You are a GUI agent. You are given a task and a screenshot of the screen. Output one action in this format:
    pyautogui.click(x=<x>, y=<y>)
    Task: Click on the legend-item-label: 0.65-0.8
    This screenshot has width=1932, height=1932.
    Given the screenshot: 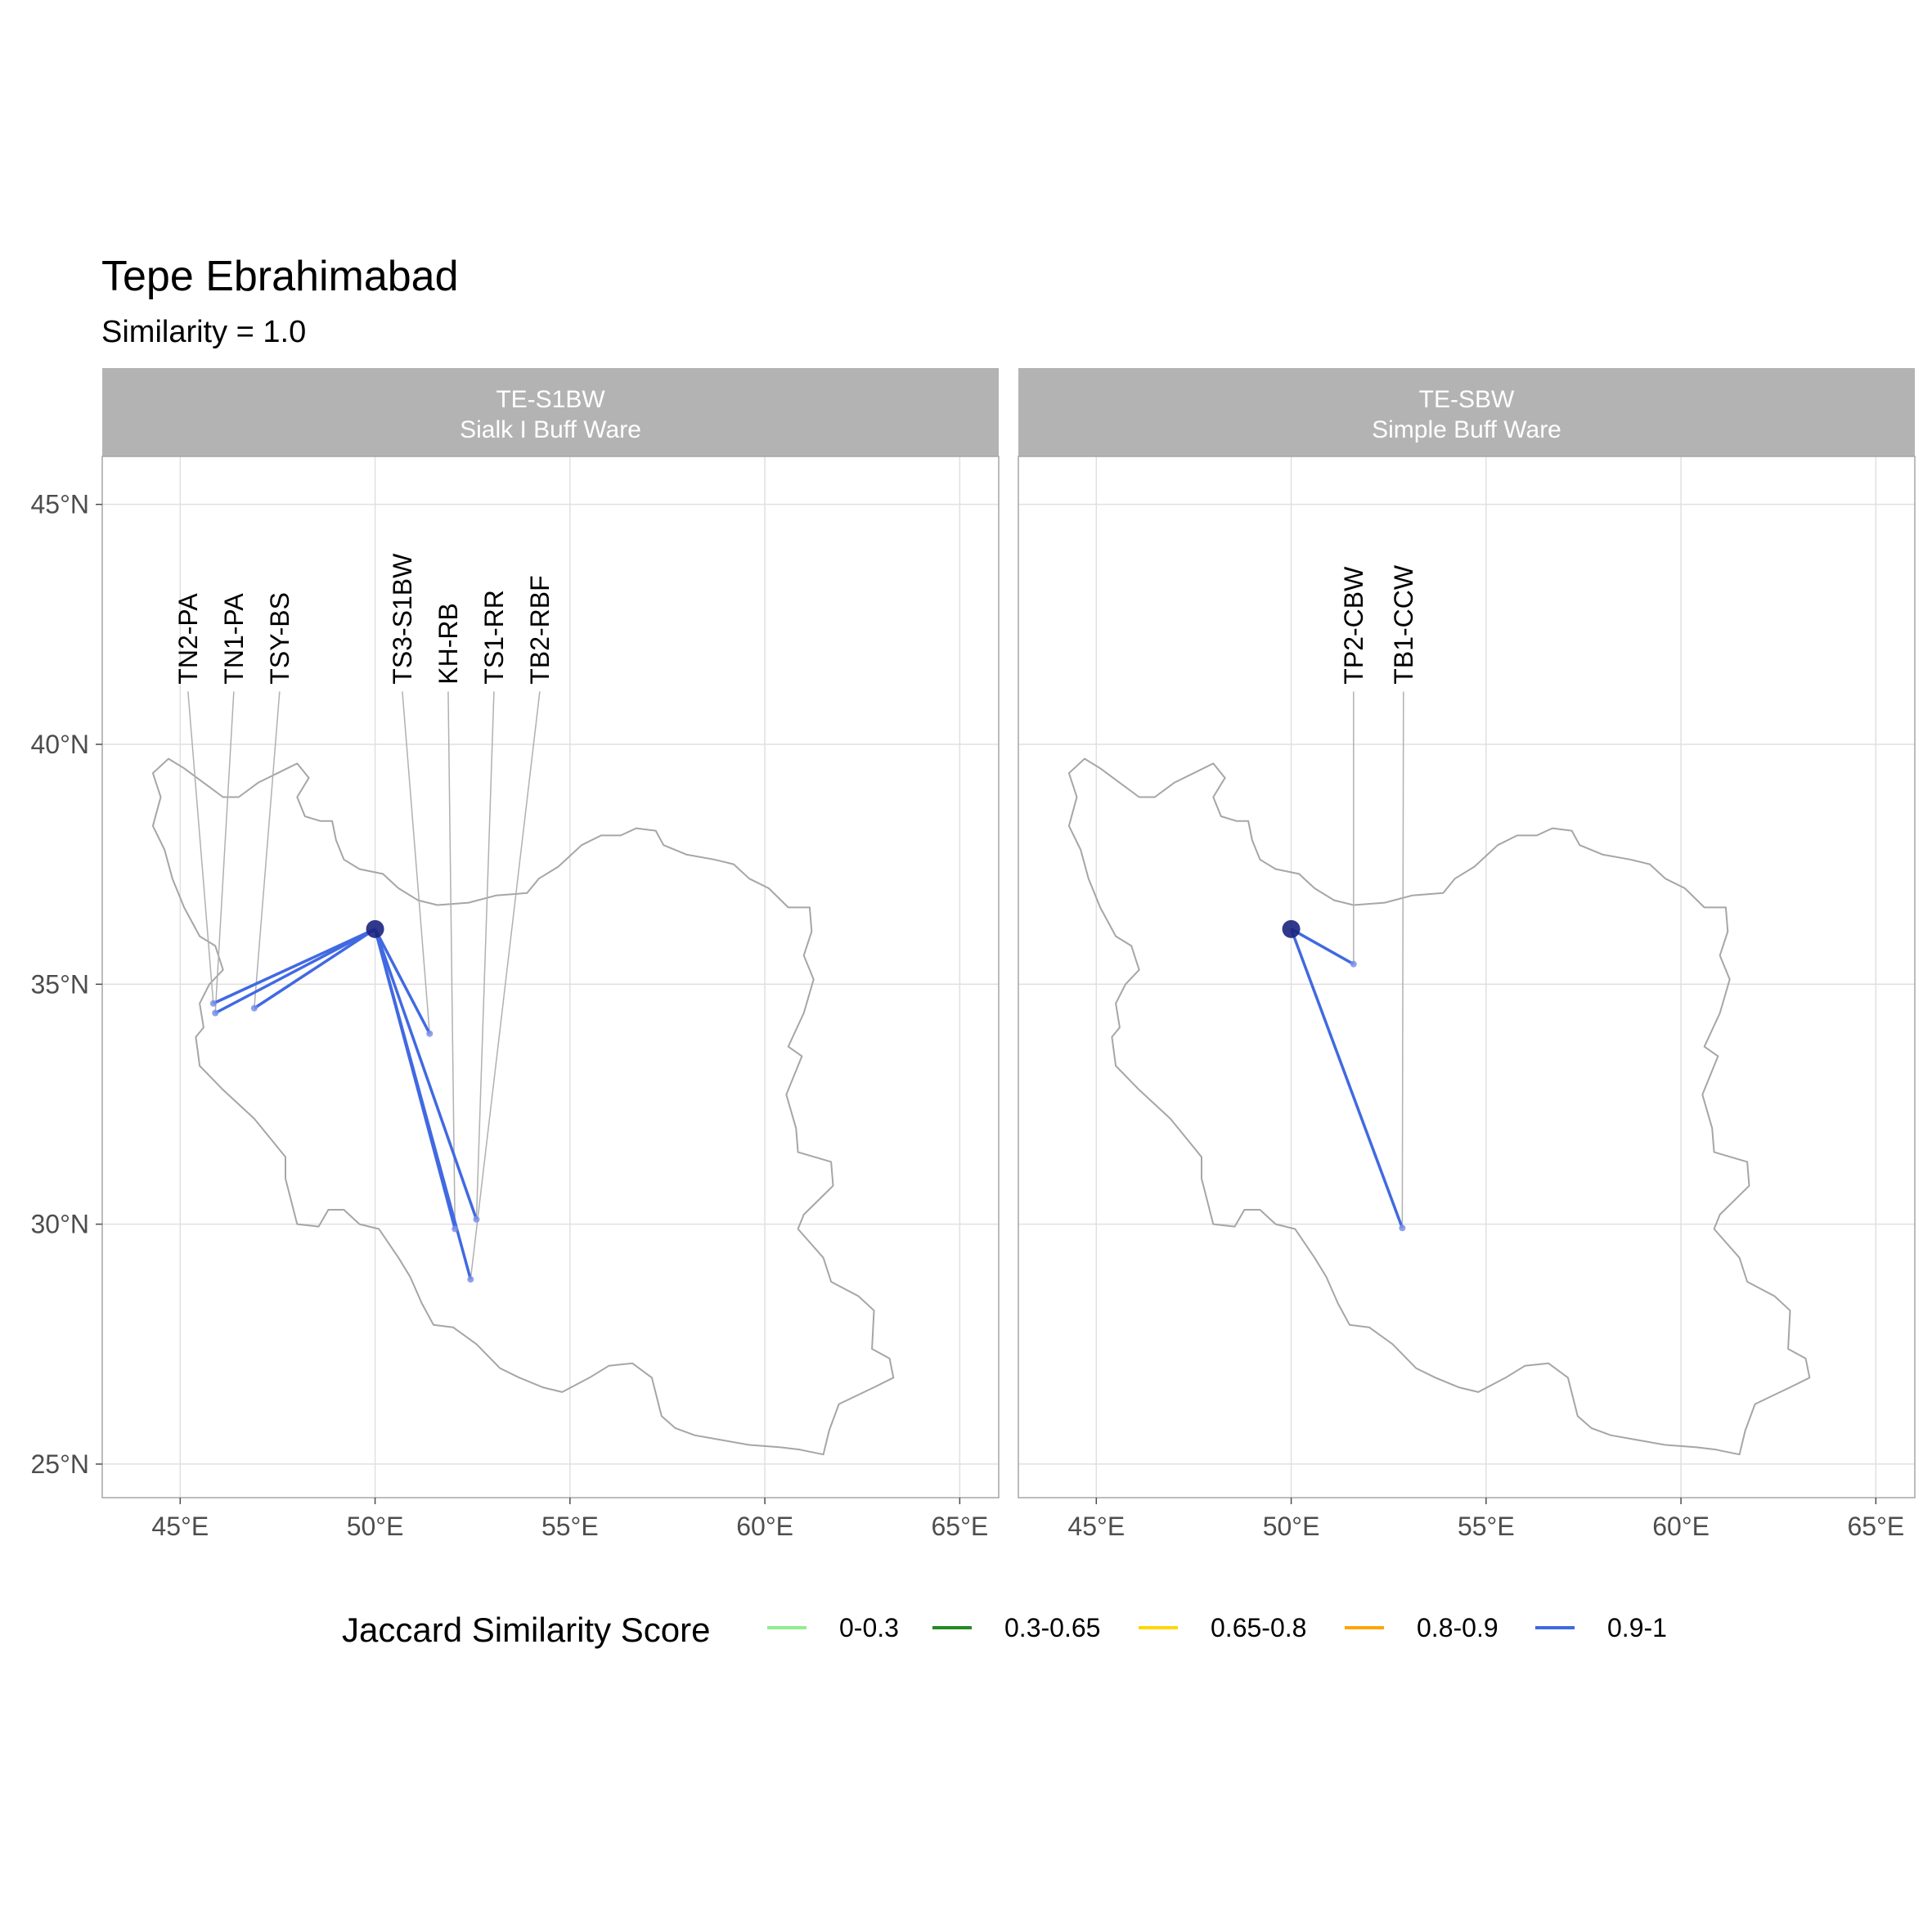 What is the action you would take?
    pyautogui.click(x=1258, y=1627)
    